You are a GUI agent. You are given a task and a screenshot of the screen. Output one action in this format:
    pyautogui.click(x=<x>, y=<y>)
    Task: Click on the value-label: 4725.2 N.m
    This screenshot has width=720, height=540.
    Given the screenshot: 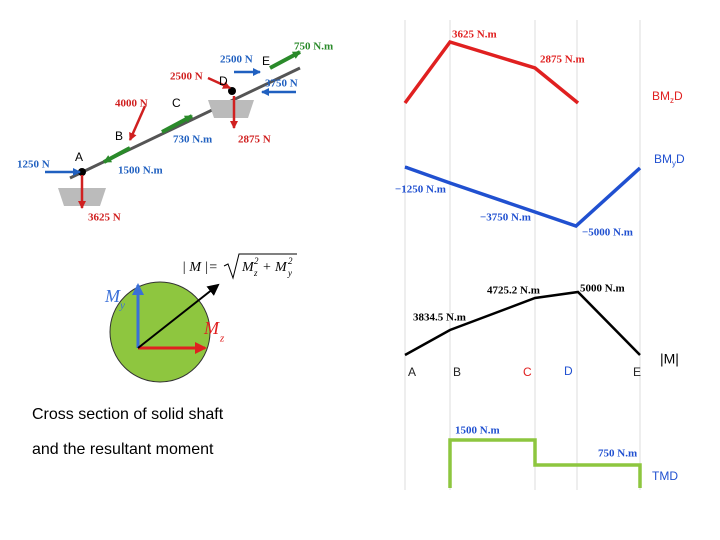 What is the action you would take?
    pyautogui.click(x=513, y=291)
    